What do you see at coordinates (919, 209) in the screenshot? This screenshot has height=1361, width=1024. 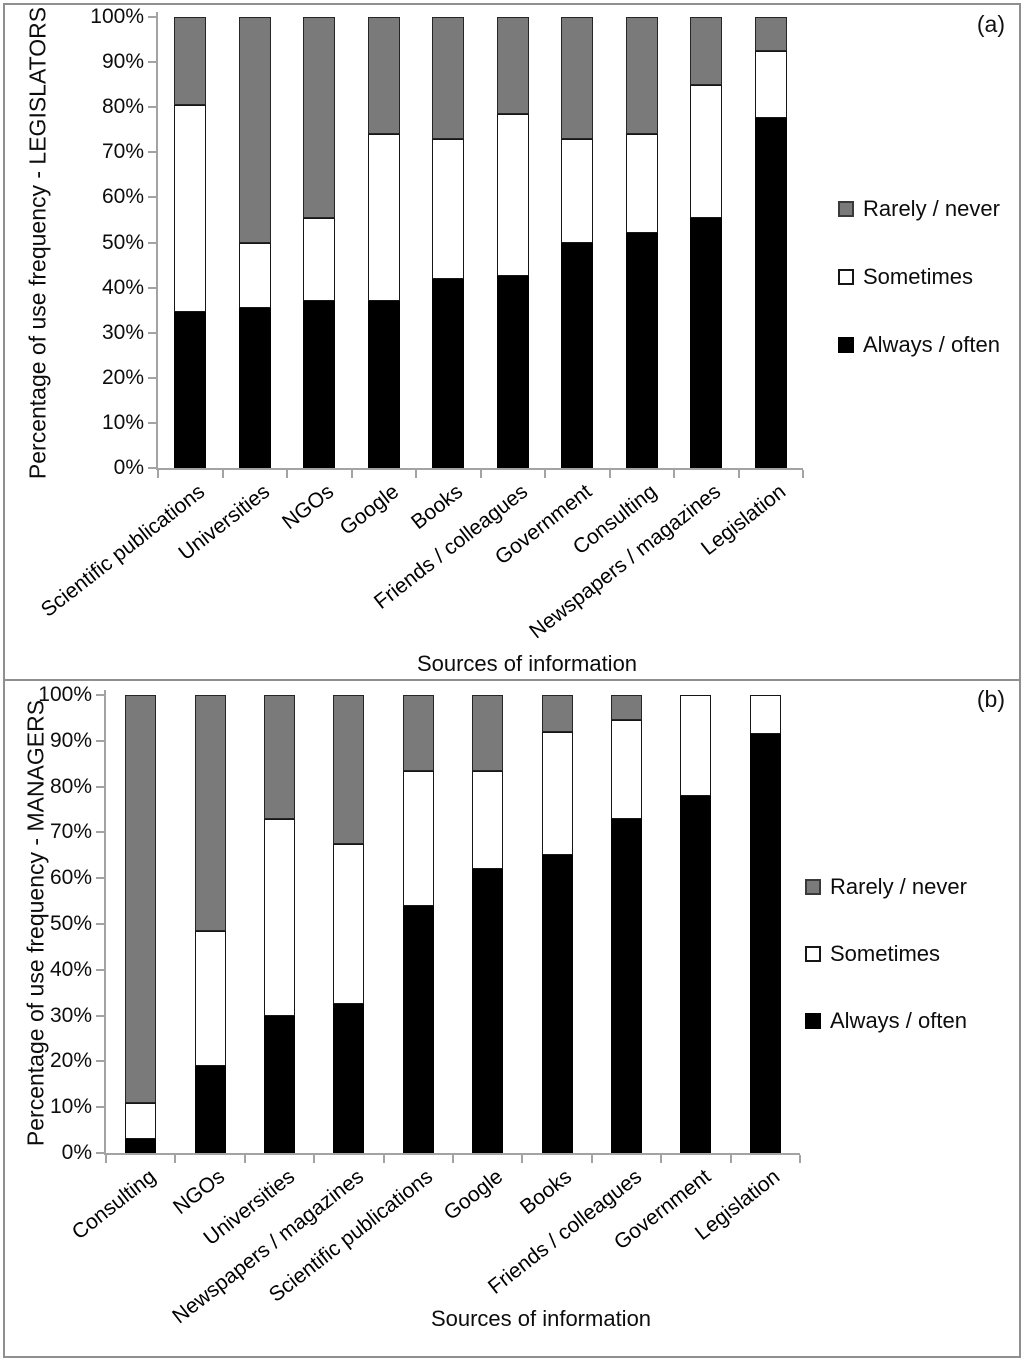 I see `legend-item-rarely-never: Rarely / never` at bounding box center [919, 209].